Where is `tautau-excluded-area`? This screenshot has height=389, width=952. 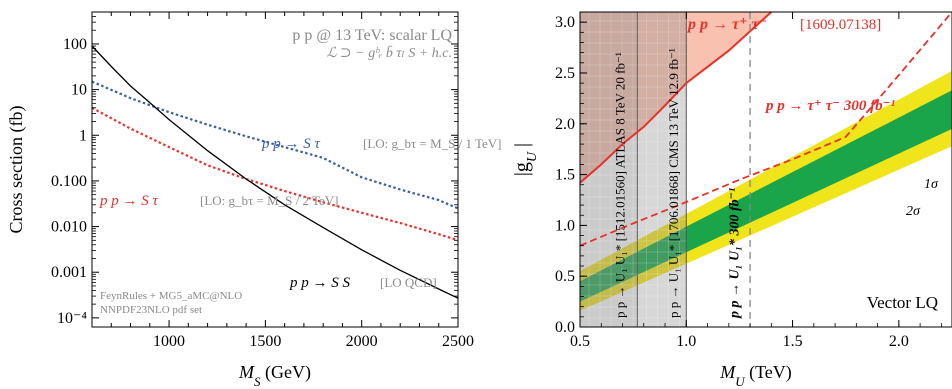 tautau-excluded-area is located at coordinates (676, 97).